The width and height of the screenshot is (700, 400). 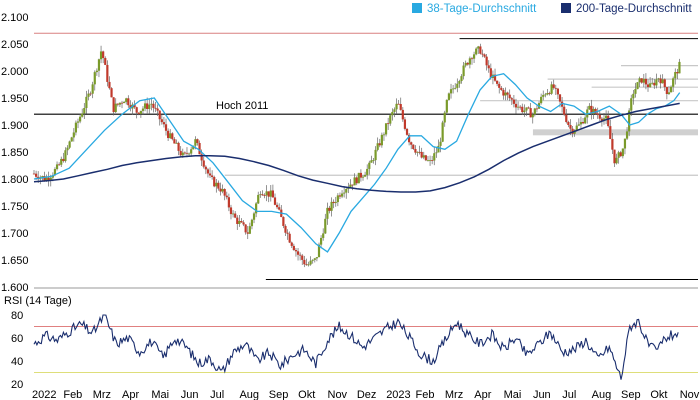 What do you see at coordinates (658, 394) in the screenshot?
I see `x-tick-label: Okt` at bounding box center [658, 394].